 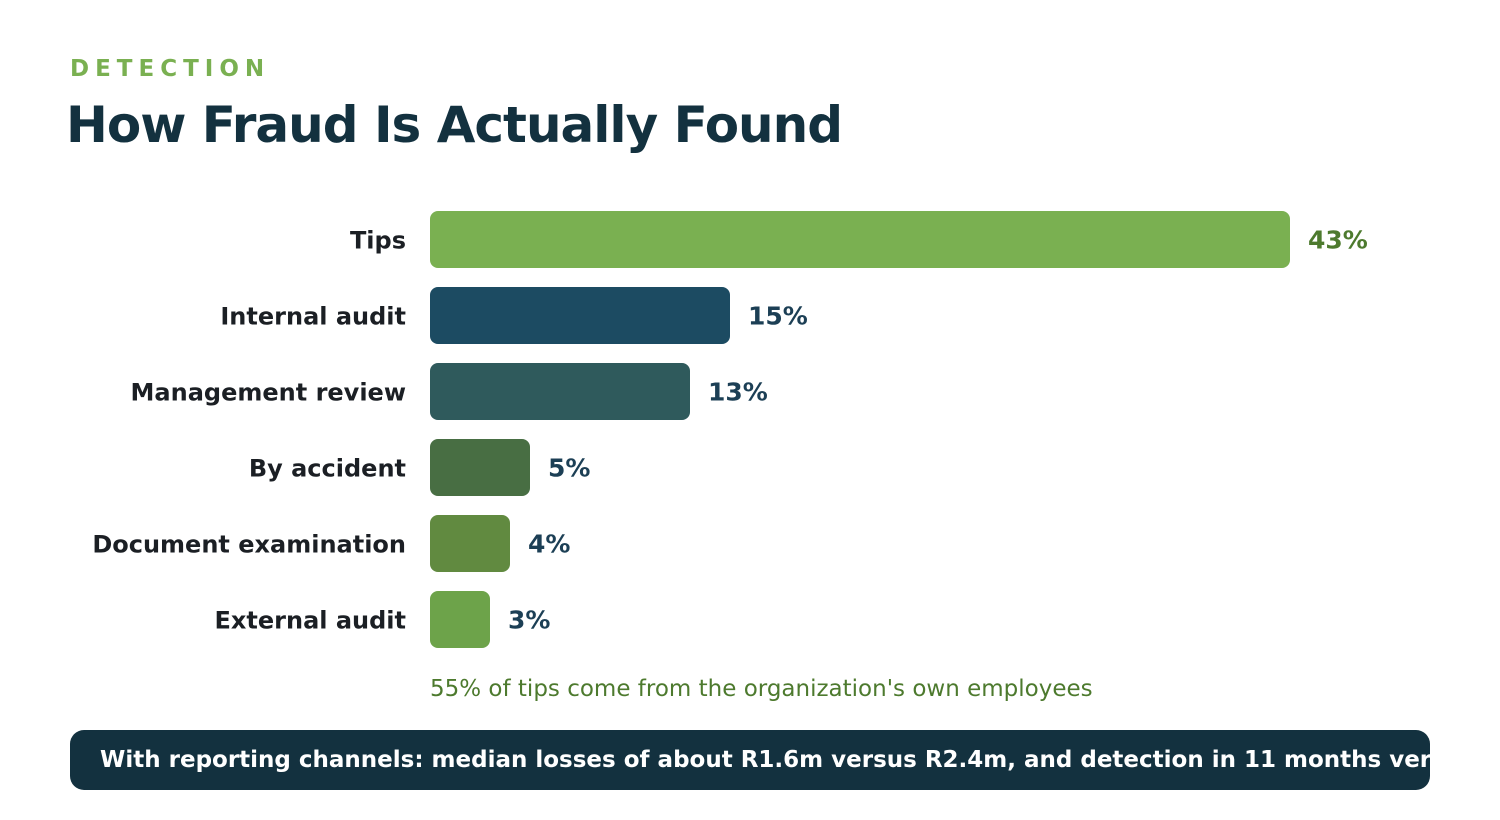 I want to click on category-label-internal-audit: Internal audit, so click(x=313, y=317).